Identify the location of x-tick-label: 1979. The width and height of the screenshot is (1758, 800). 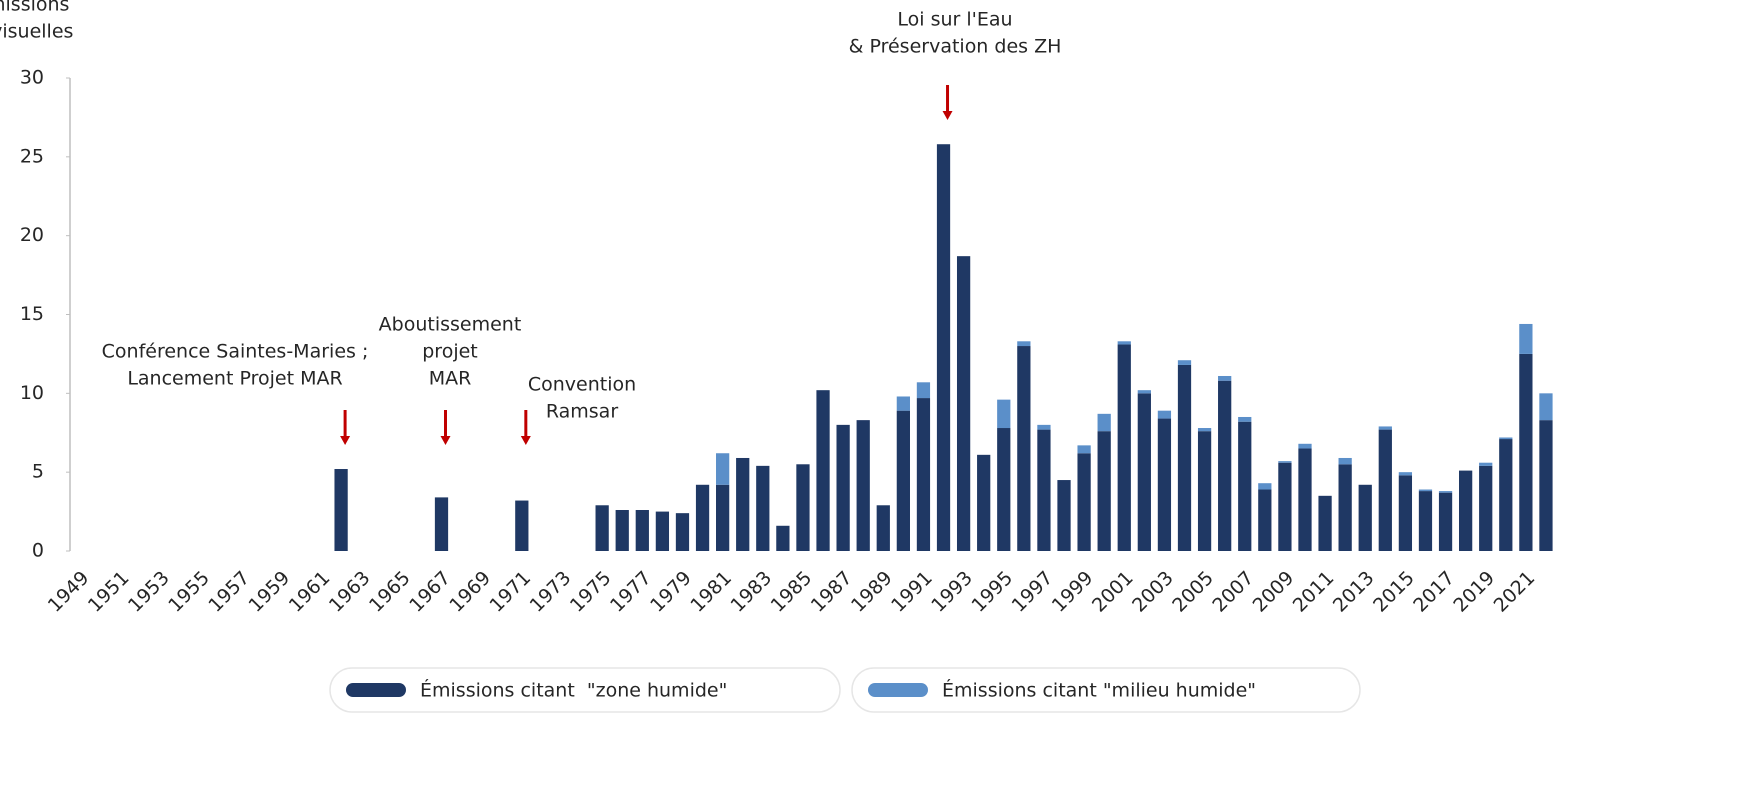
(671, 592).